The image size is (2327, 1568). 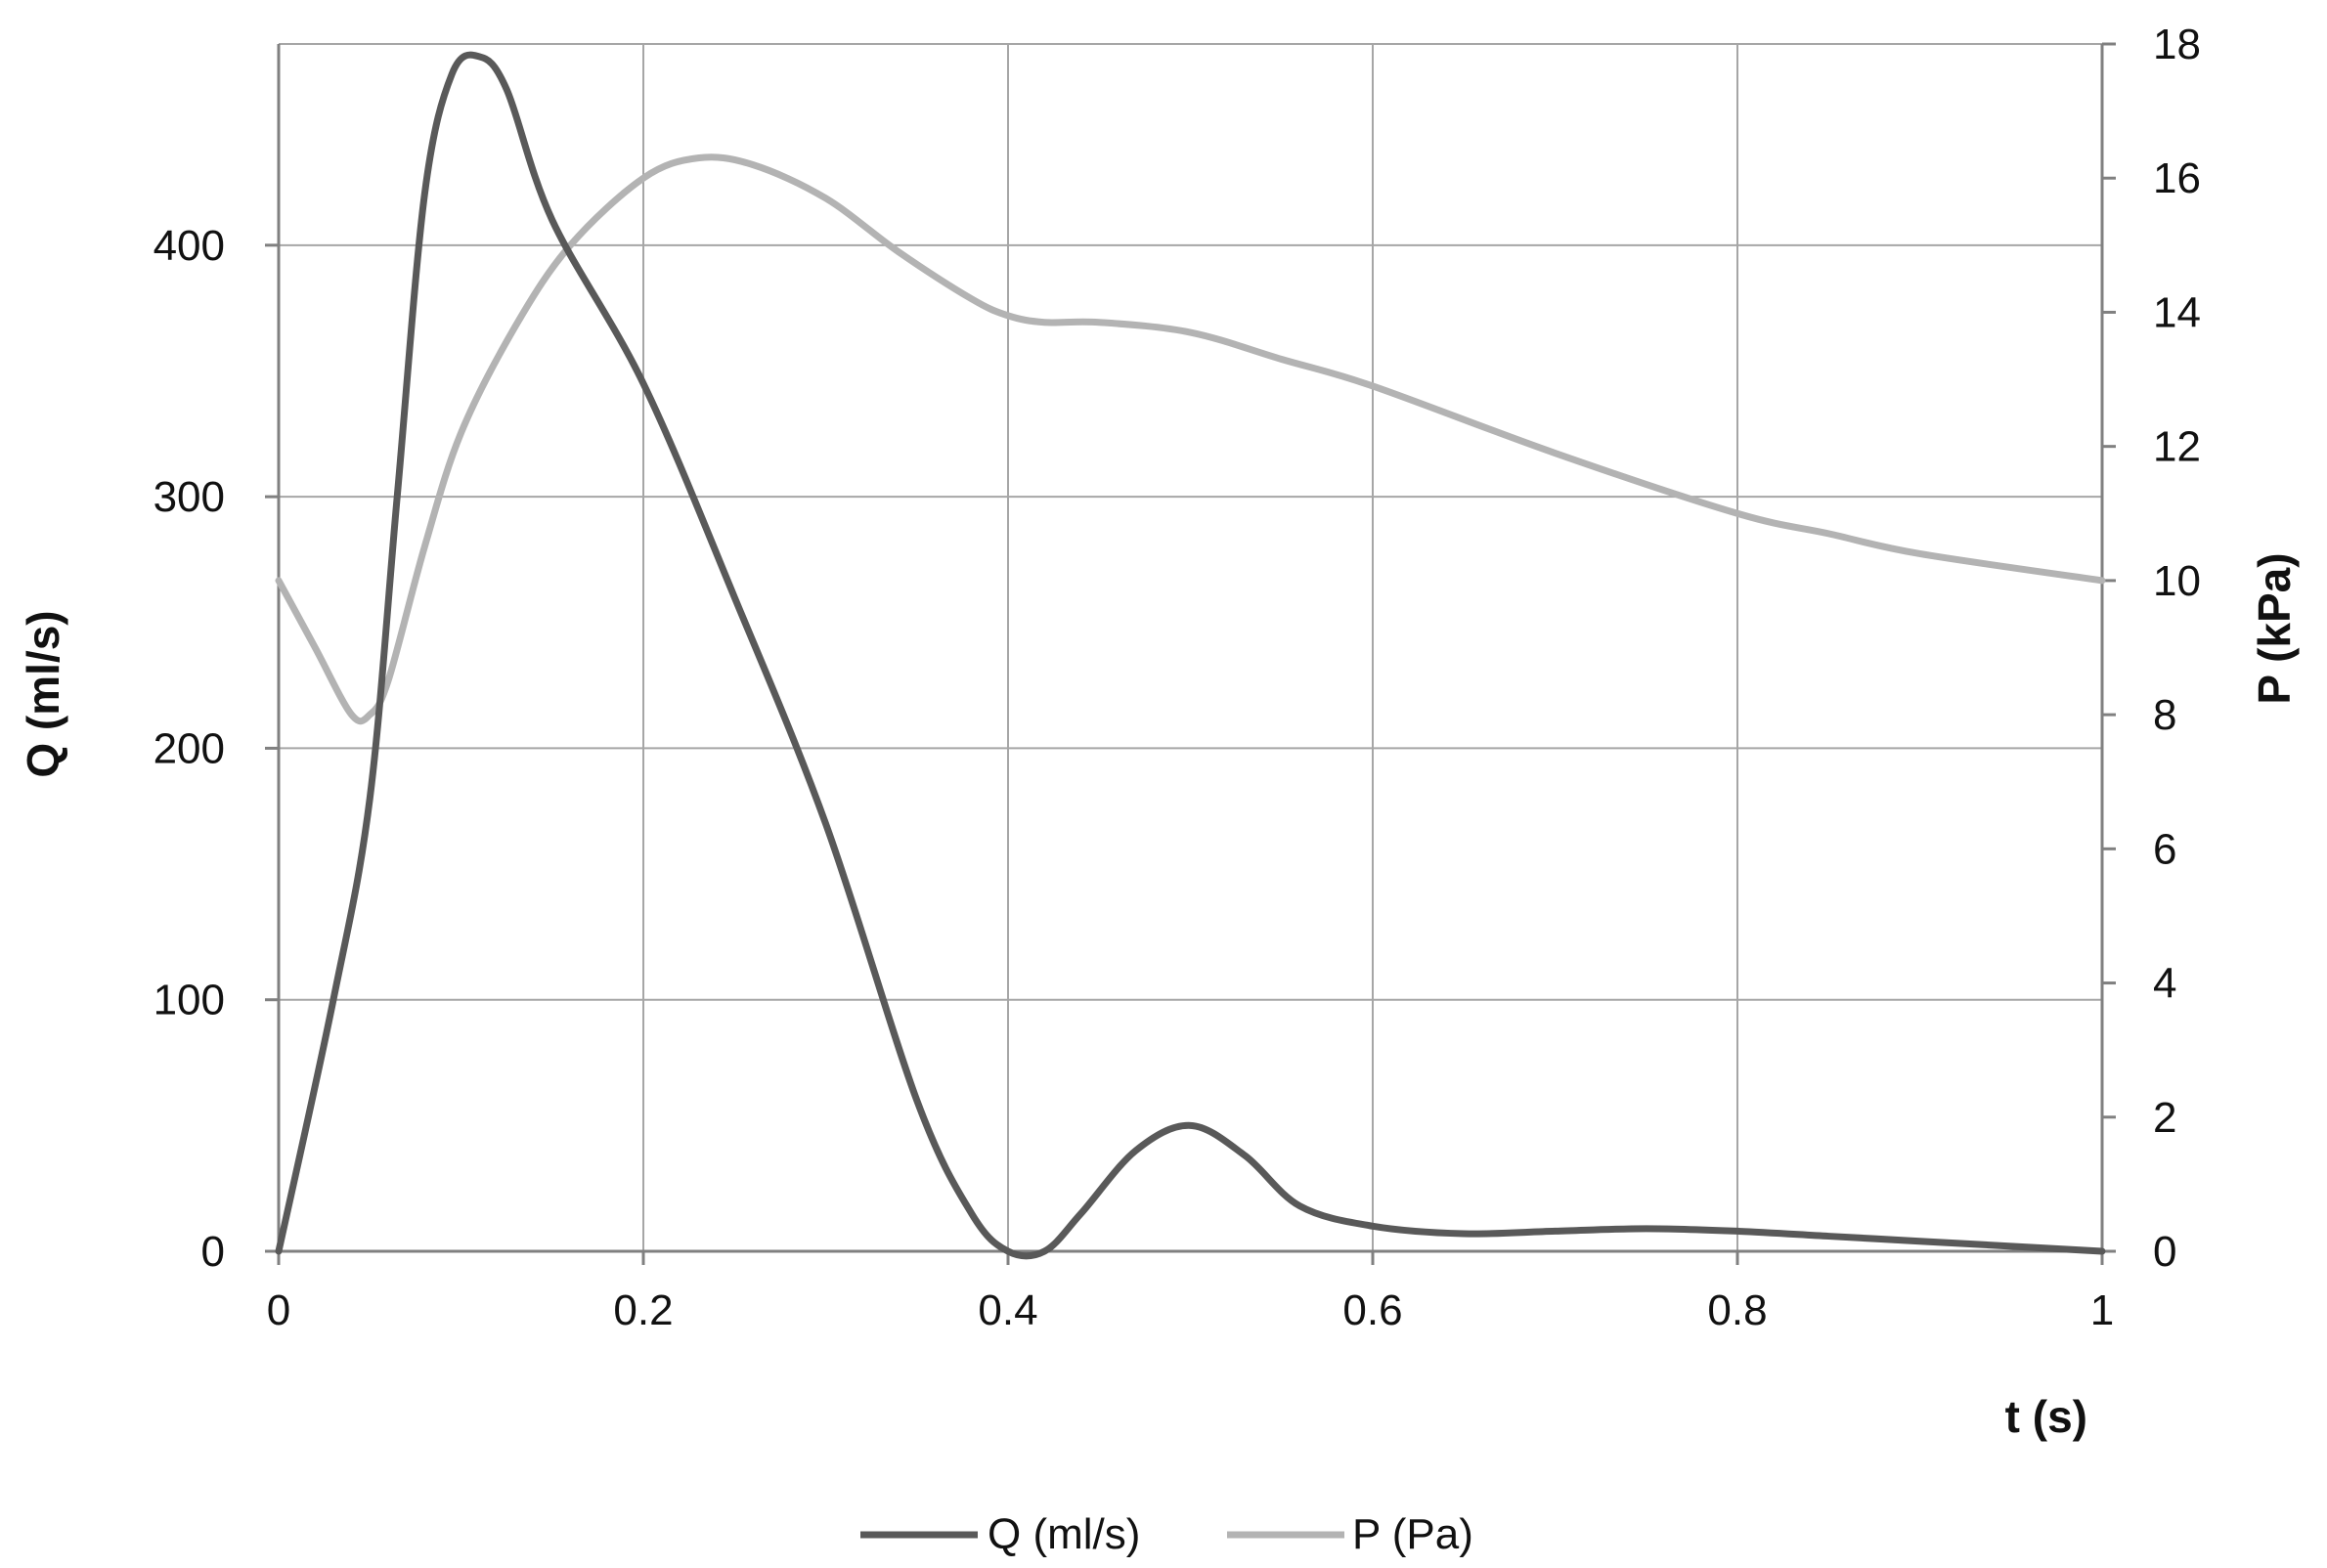 What do you see at coordinates (189, 1001) in the screenshot?
I see `y-left-tick-label: 100` at bounding box center [189, 1001].